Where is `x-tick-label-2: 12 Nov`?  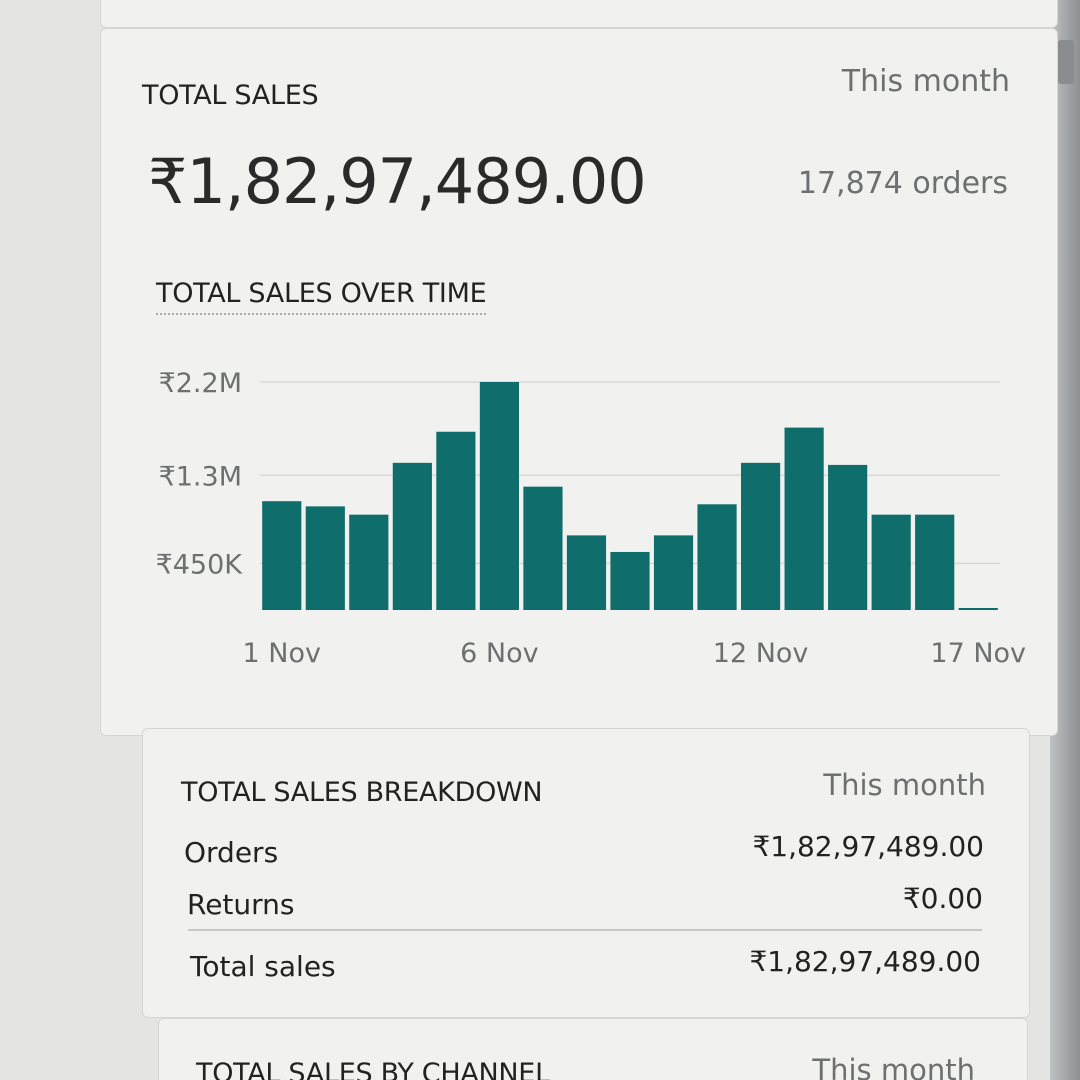
x-tick-label-2: 12 Nov is located at coordinates (761, 653).